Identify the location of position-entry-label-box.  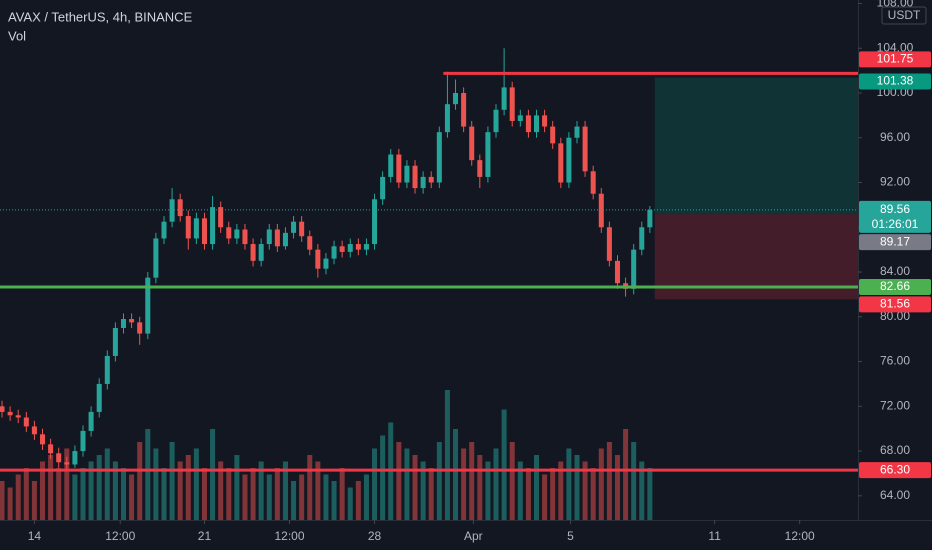
(895, 242).